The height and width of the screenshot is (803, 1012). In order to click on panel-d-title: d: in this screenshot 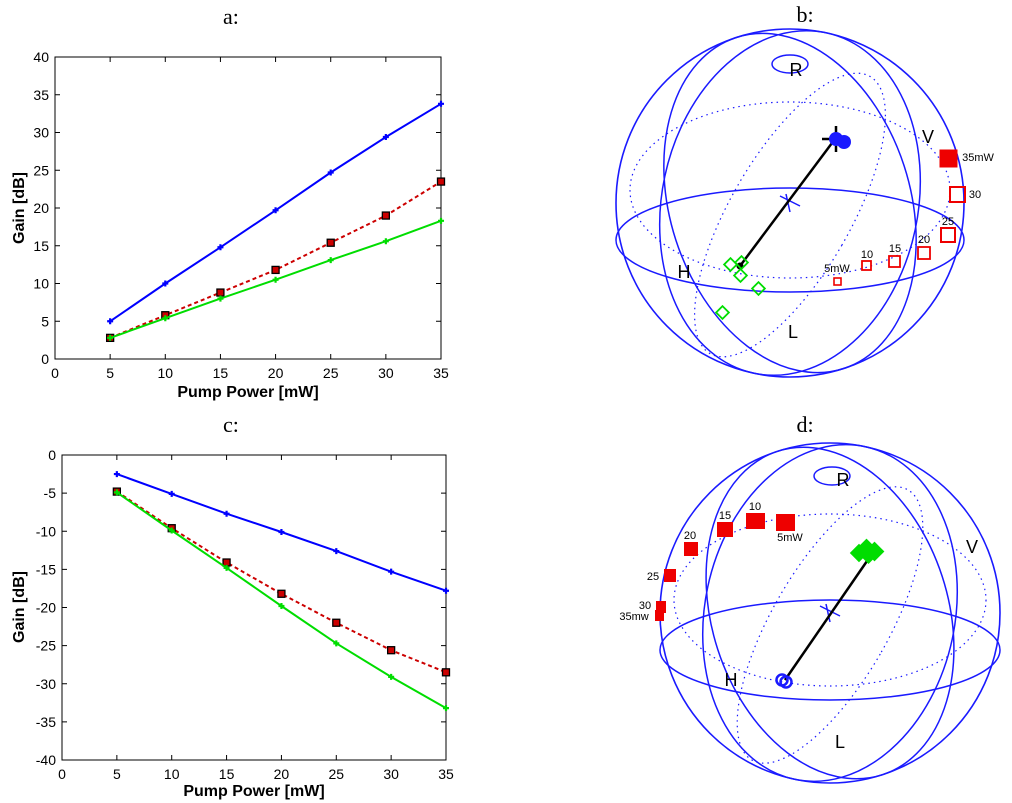, I will do `click(804, 424)`.